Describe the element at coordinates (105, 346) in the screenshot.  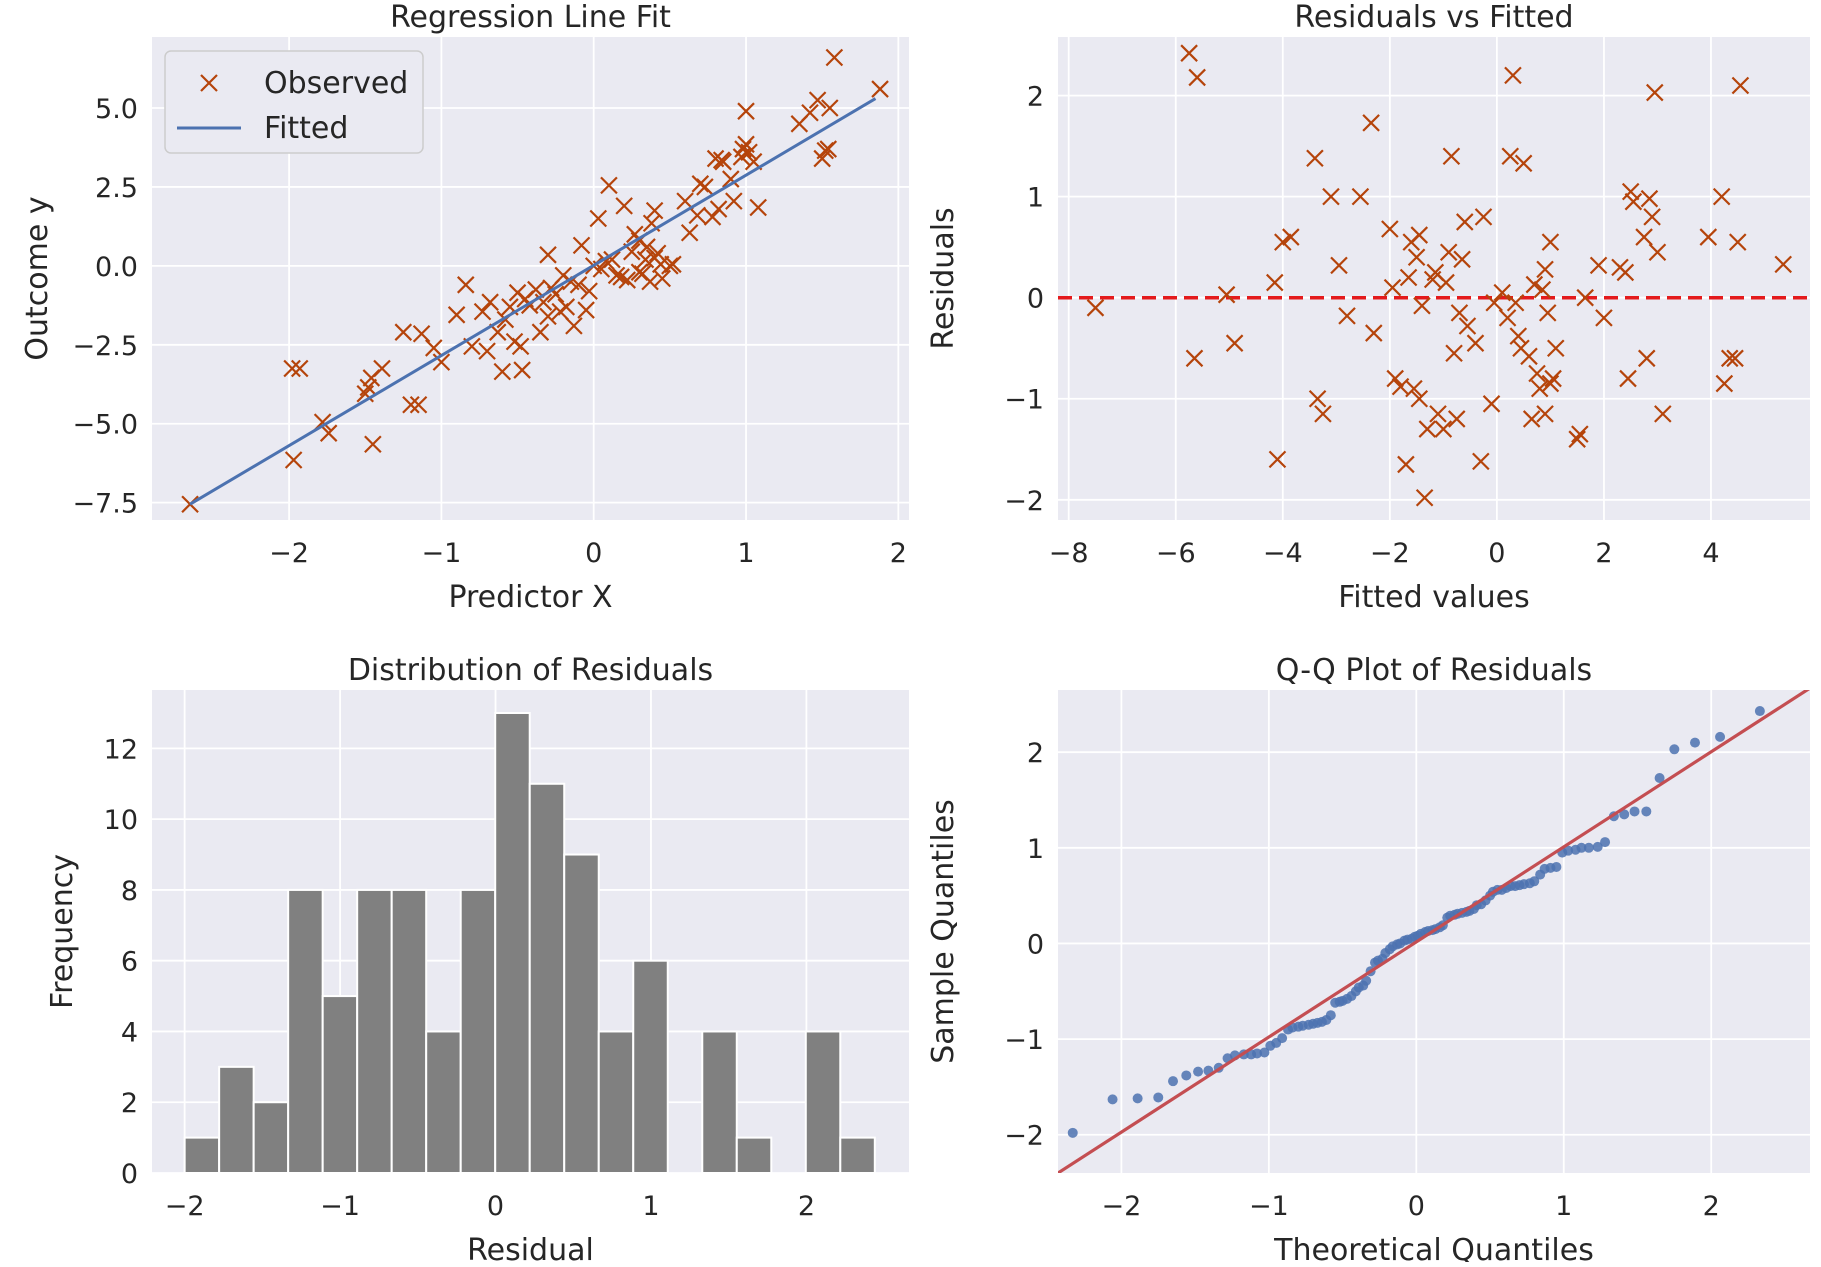
I see `y-tick-label: −2.5` at that location.